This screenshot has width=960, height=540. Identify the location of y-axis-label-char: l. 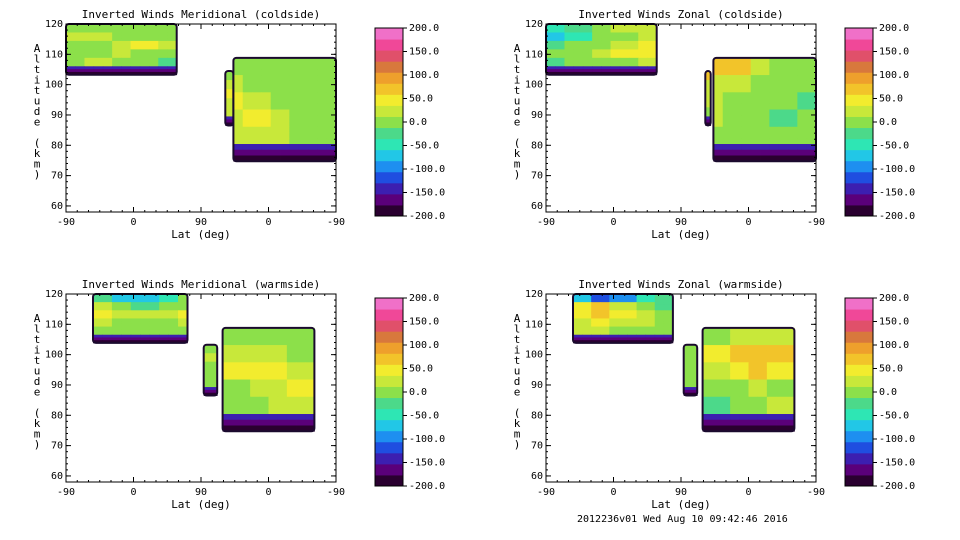
(37, 59).